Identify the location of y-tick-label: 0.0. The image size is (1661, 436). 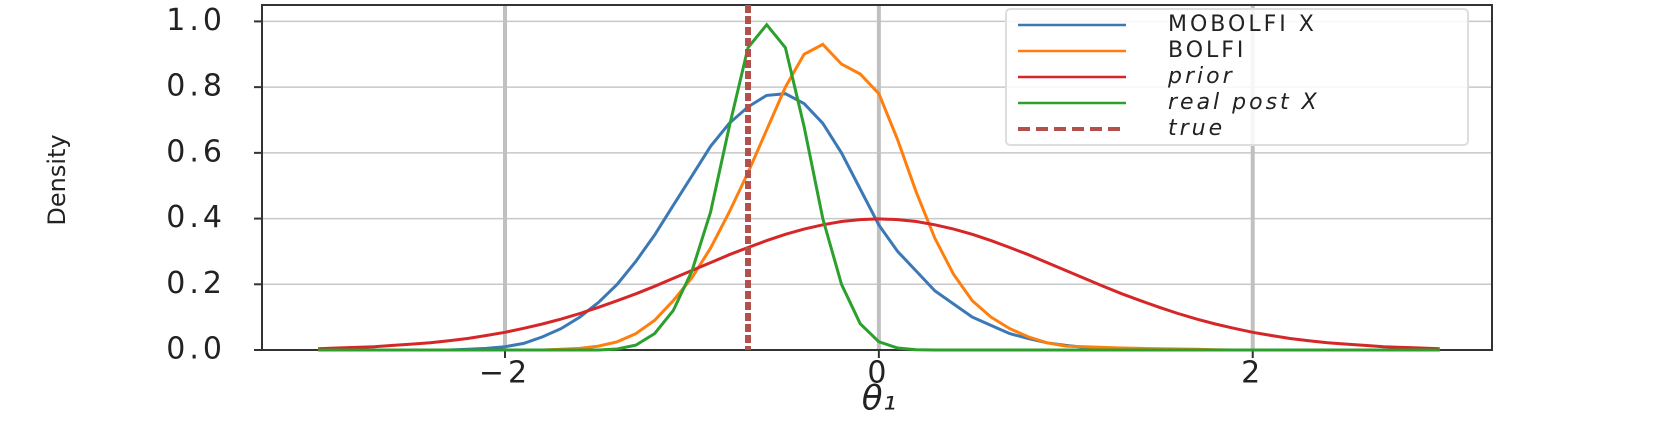
(196, 349).